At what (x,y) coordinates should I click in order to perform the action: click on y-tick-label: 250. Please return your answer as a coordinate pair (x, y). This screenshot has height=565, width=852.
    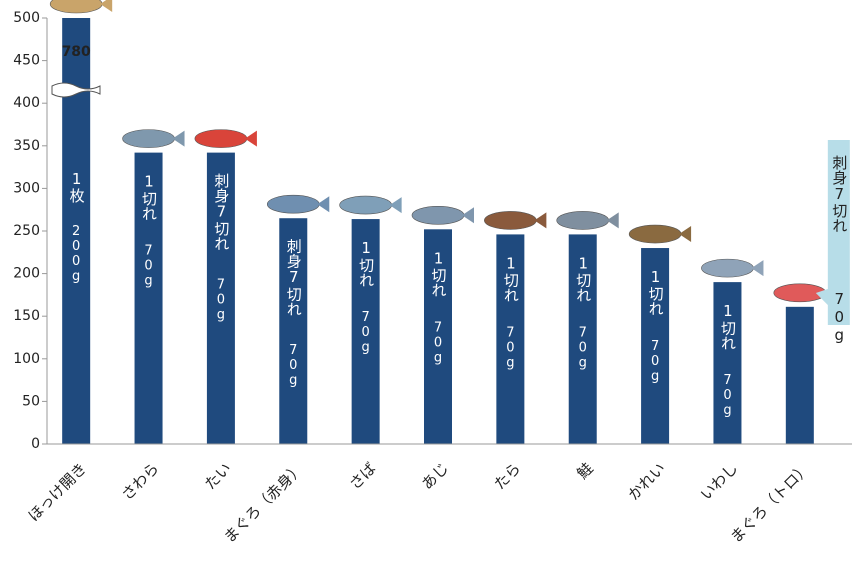
    Looking at the image, I should click on (26, 231).